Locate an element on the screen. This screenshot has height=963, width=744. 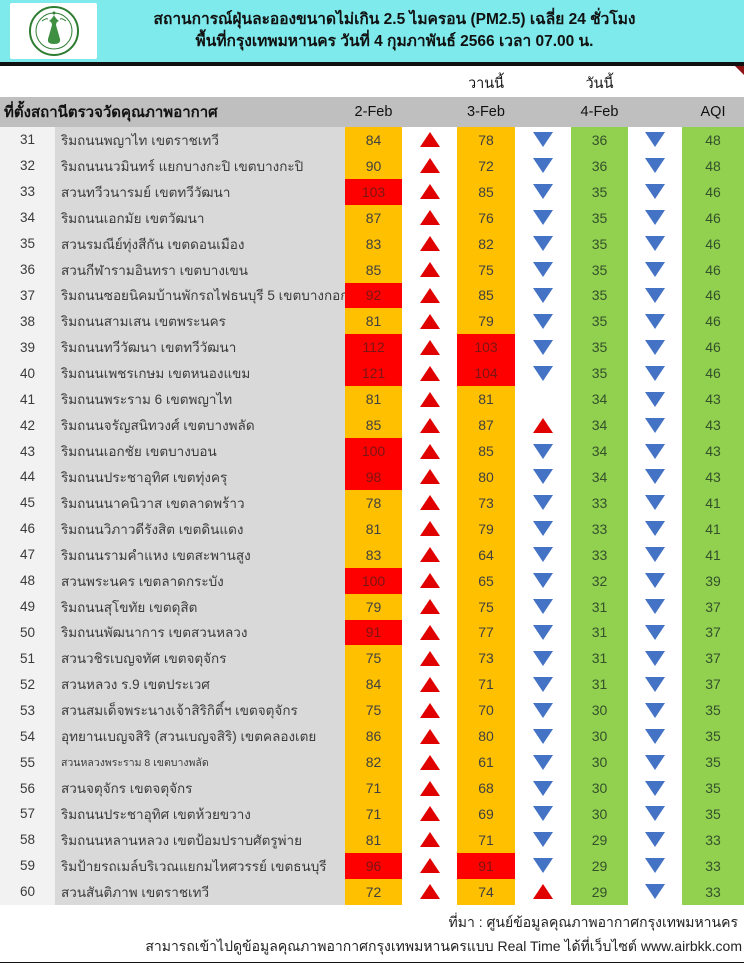
station-name: ริมถนนเพชรเกษม เขตหนองแขม is located at coordinates (200, 373).